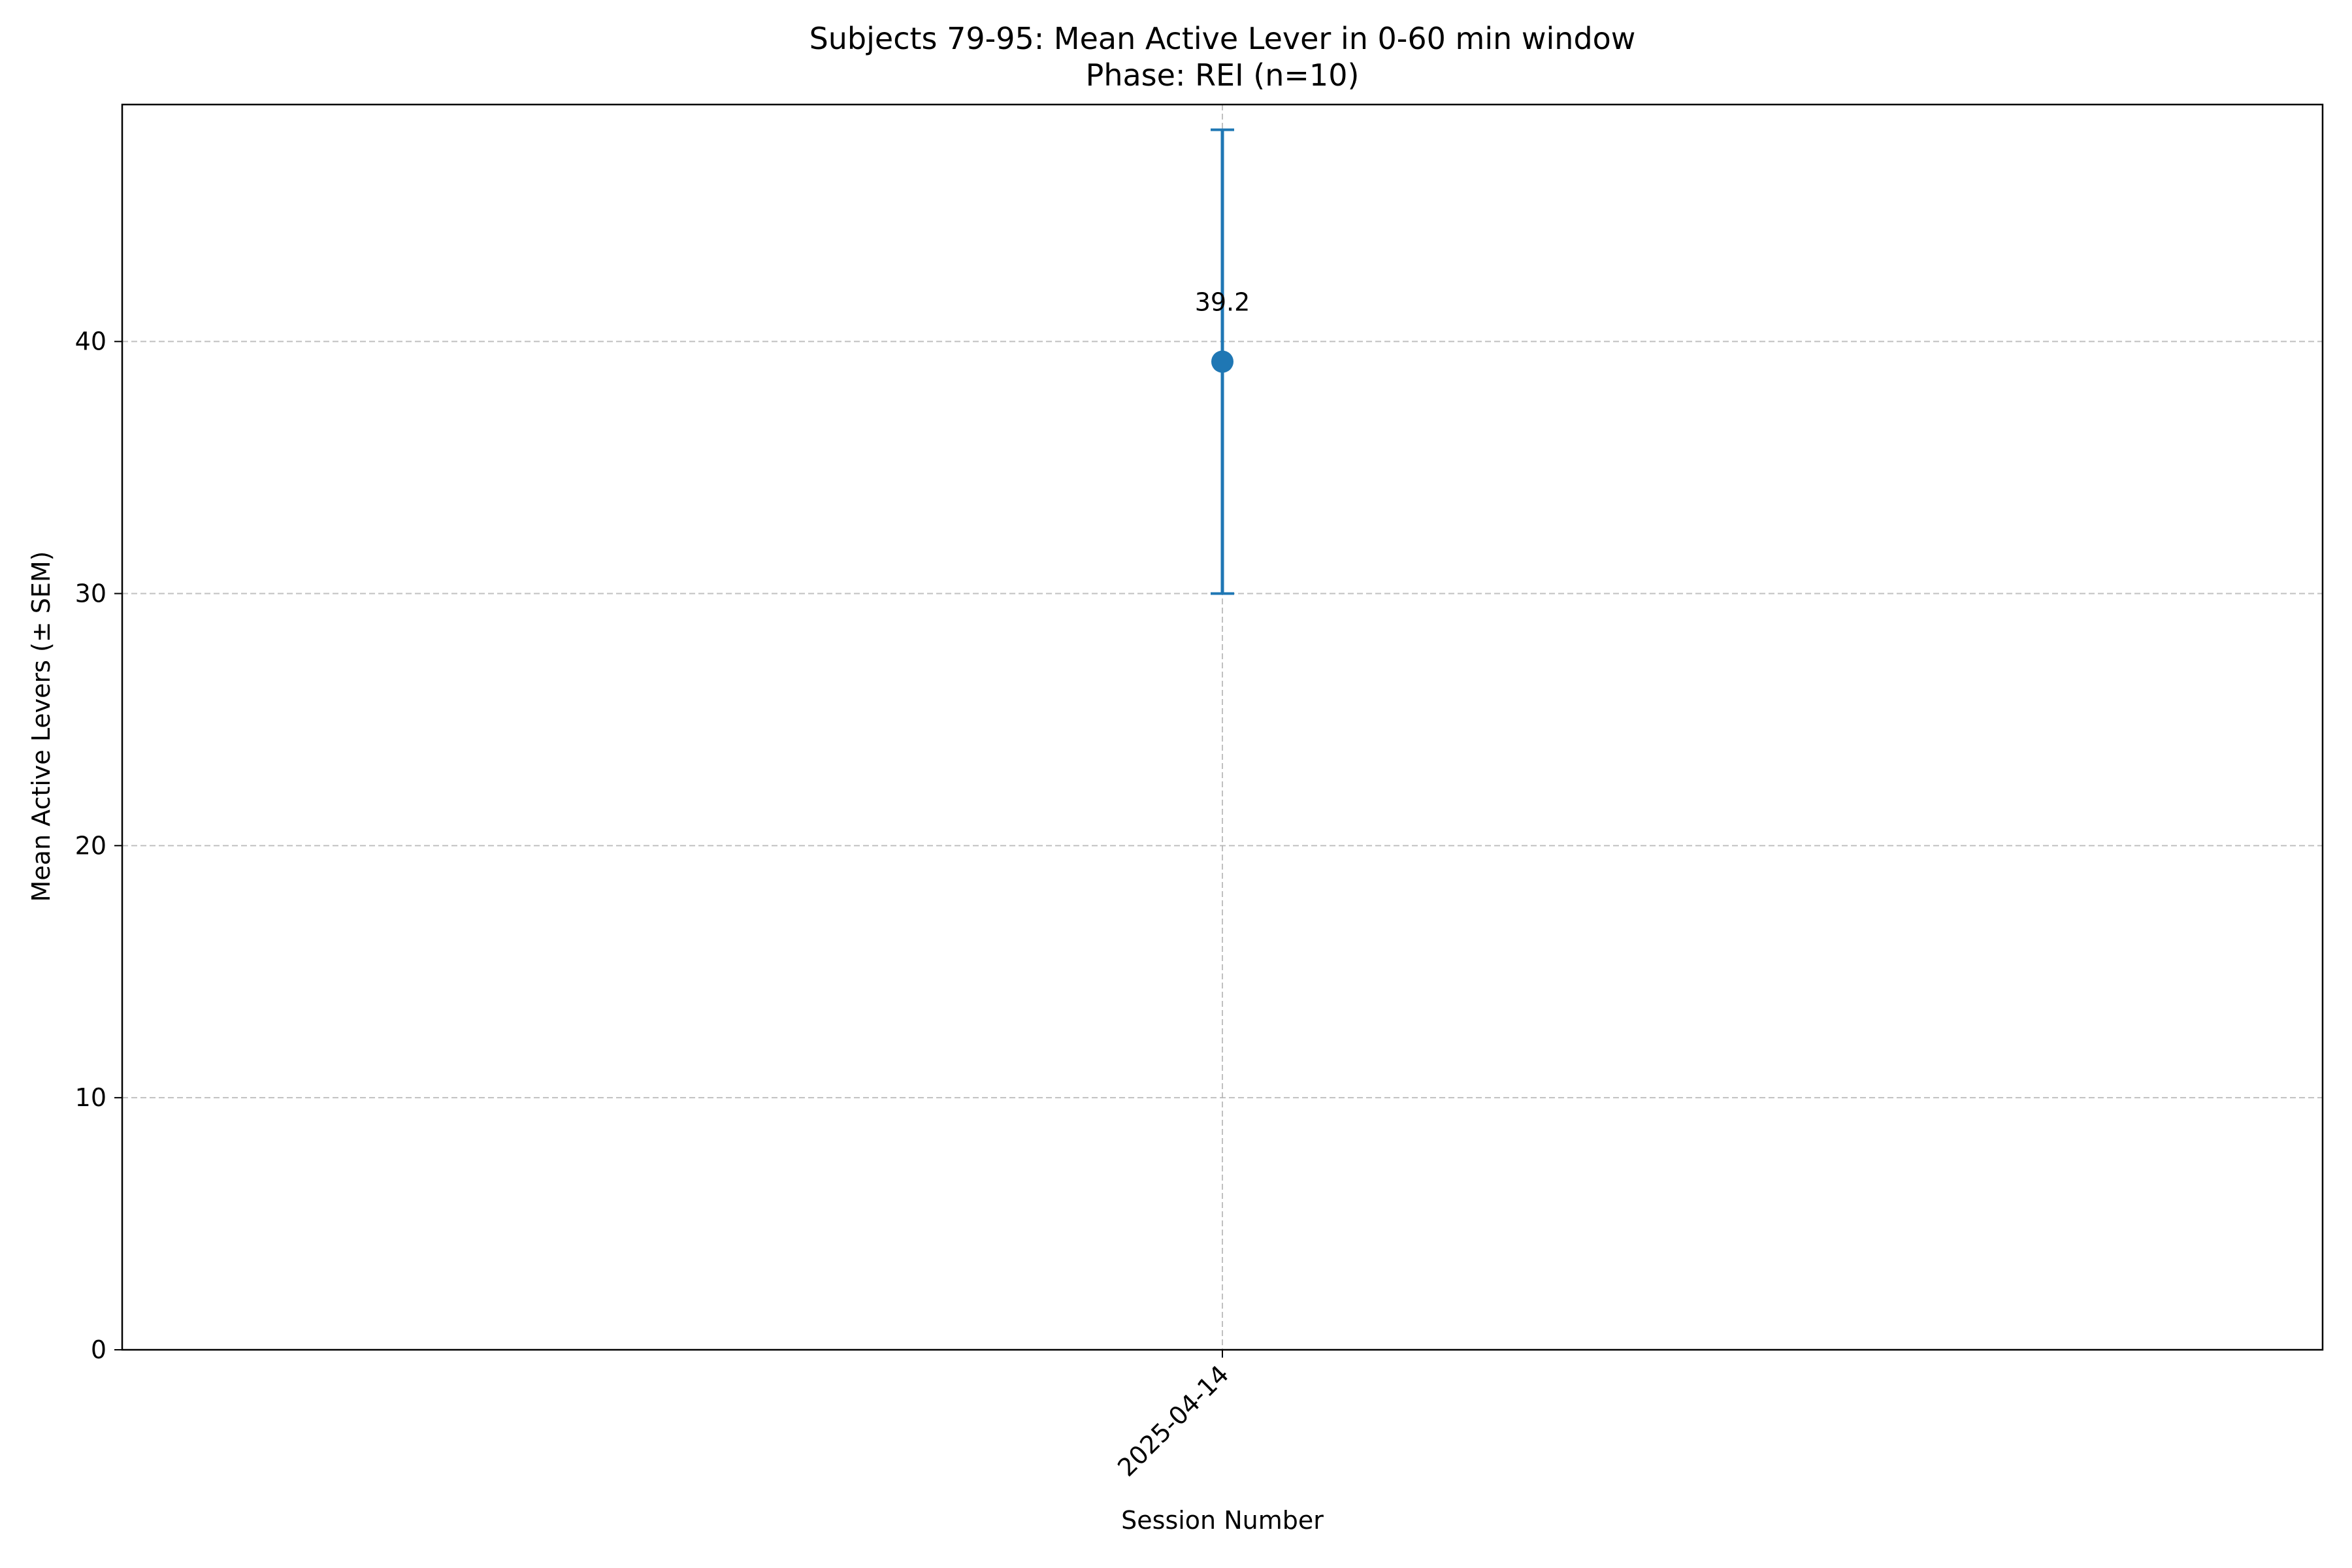  I want to click on chart-subtitle: Phase: REI (n=10), so click(1223, 75).